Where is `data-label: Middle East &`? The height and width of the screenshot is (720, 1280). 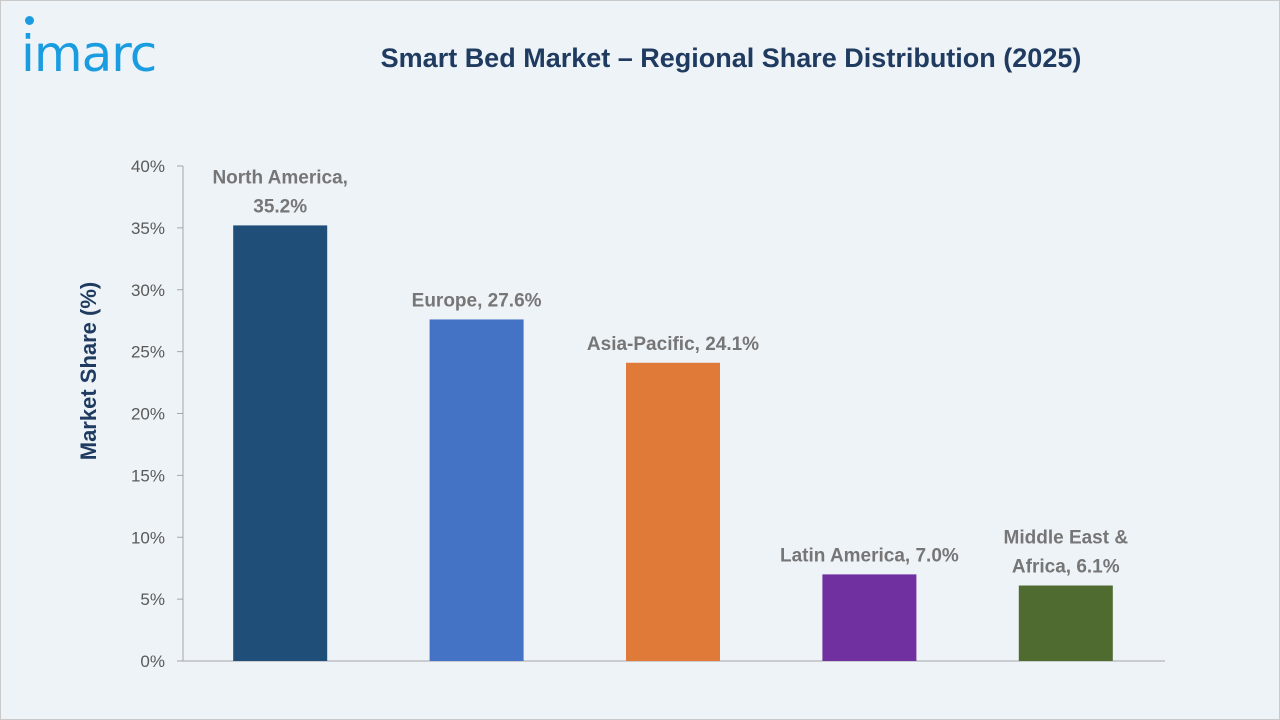 data-label: Middle East & is located at coordinates (1066, 538).